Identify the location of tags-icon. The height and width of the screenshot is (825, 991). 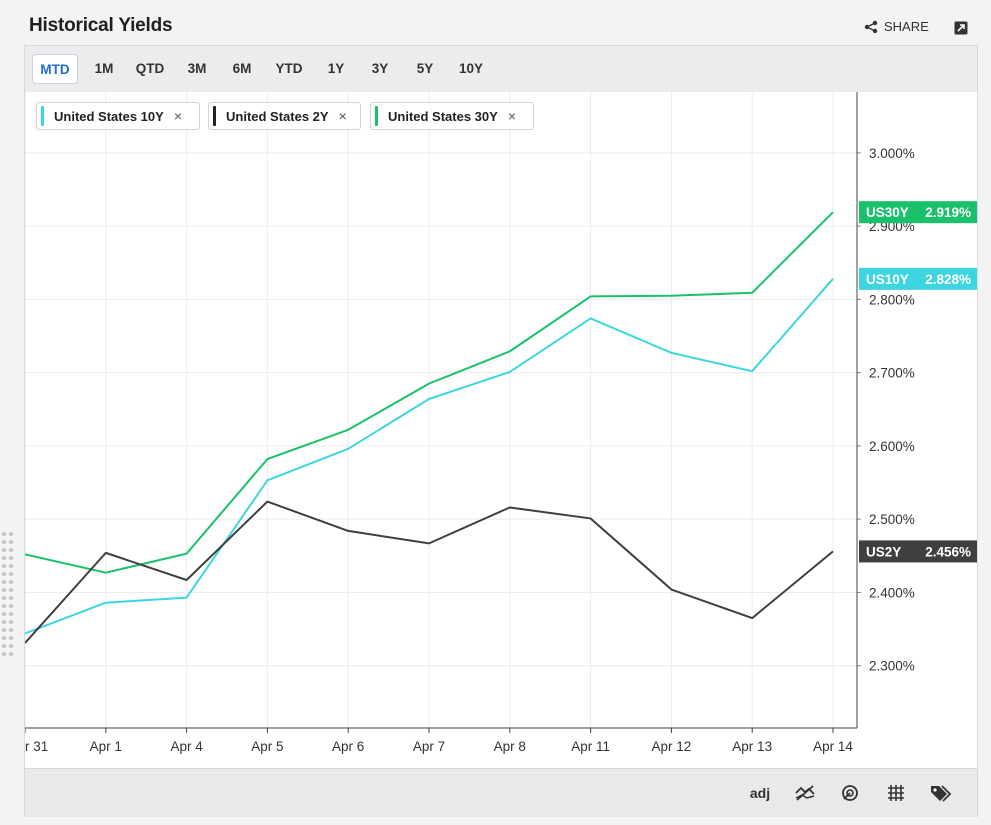
(941, 793).